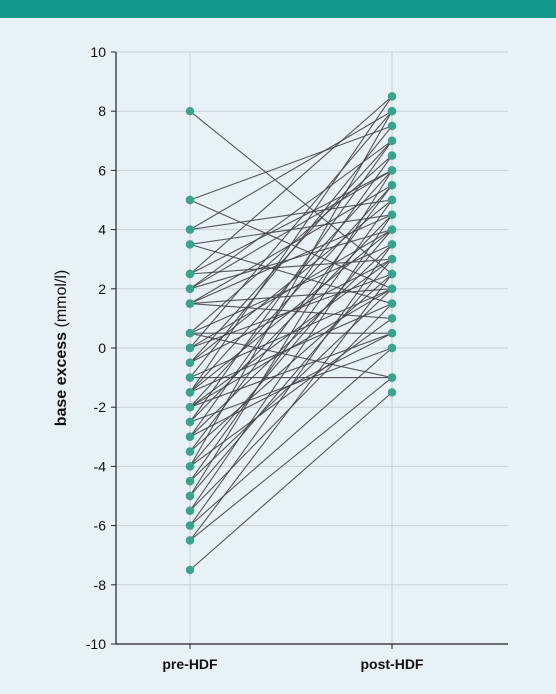 This screenshot has height=694, width=556. What do you see at coordinates (102, 348) in the screenshot?
I see `y-tick-label: 0` at bounding box center [102, 348].